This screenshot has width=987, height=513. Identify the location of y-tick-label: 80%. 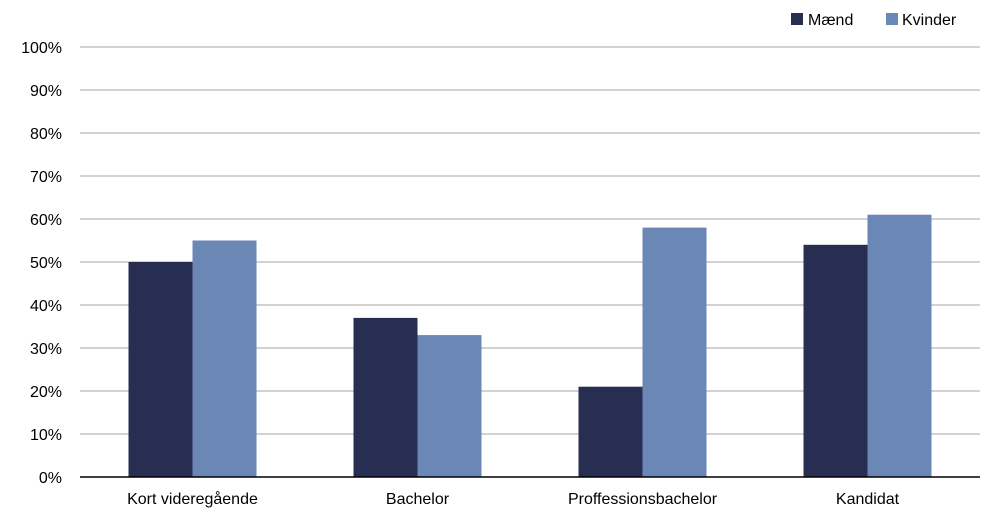
(46, 134).